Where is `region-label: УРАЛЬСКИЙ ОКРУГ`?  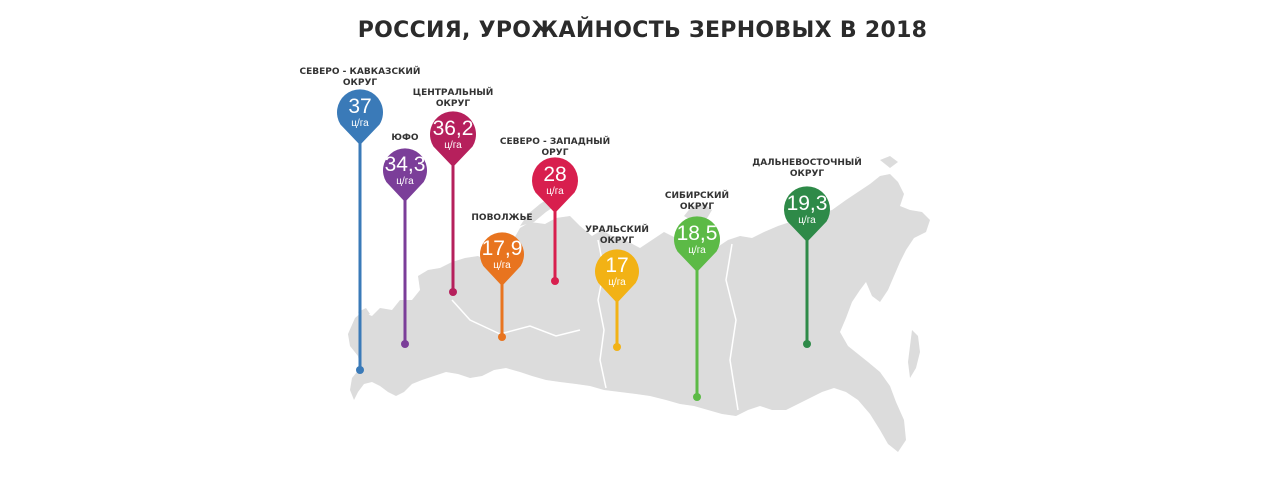 region-label: УРАЛЬСКИЙ ОКРУГ is located at coordinates (617, 236).